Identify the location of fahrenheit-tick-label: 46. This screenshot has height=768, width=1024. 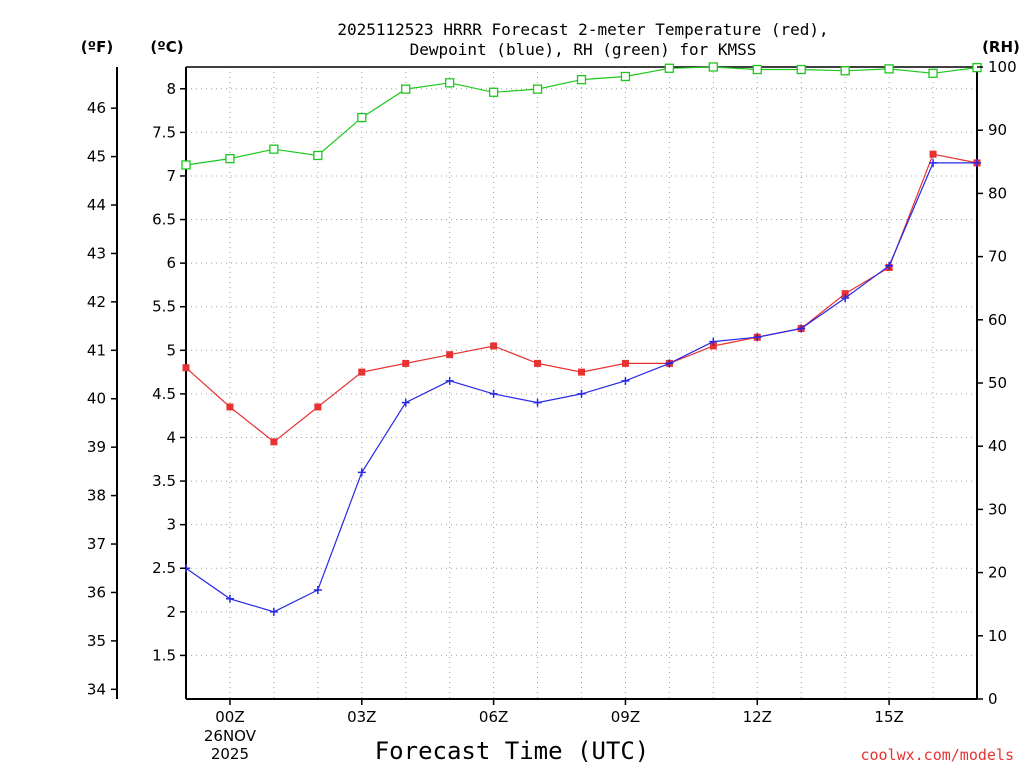
(96, 108).